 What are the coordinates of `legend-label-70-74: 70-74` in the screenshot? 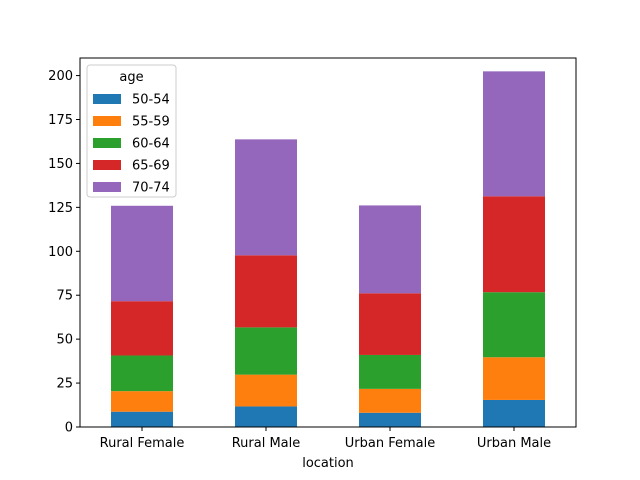 It's located at (151, 188).